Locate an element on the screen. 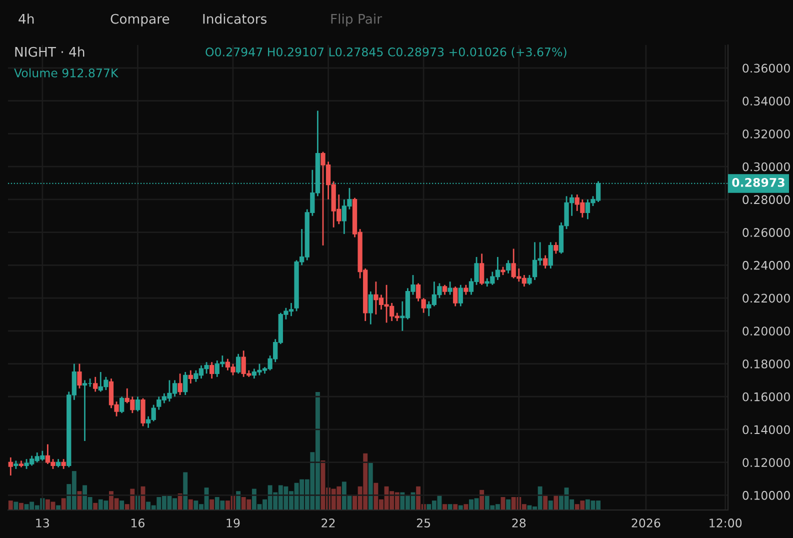 The image size is (793, 538). text: Compare is located at coordinates (140, 20).